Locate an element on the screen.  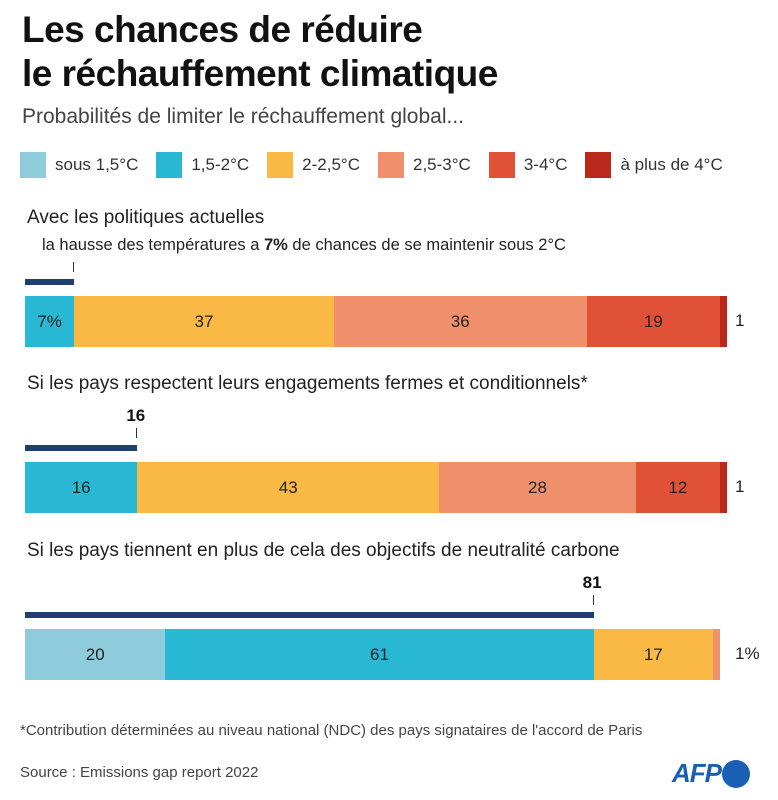
bar-segment-4: 12 is located at coordinates (677, 487).